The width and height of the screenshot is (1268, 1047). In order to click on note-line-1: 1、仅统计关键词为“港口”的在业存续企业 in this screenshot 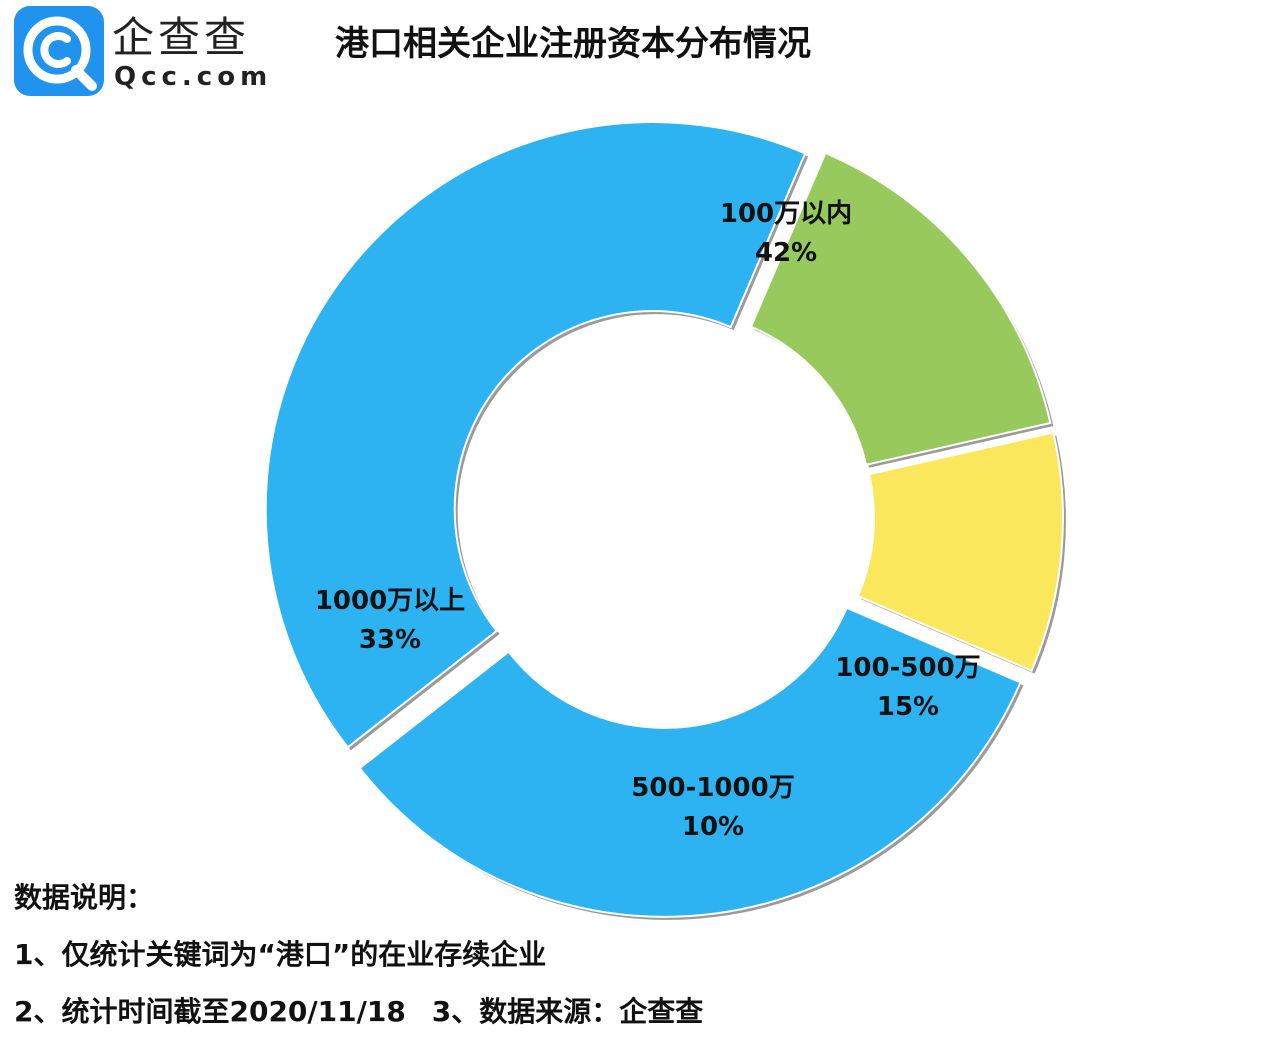, I will do `click(280, 954)`.